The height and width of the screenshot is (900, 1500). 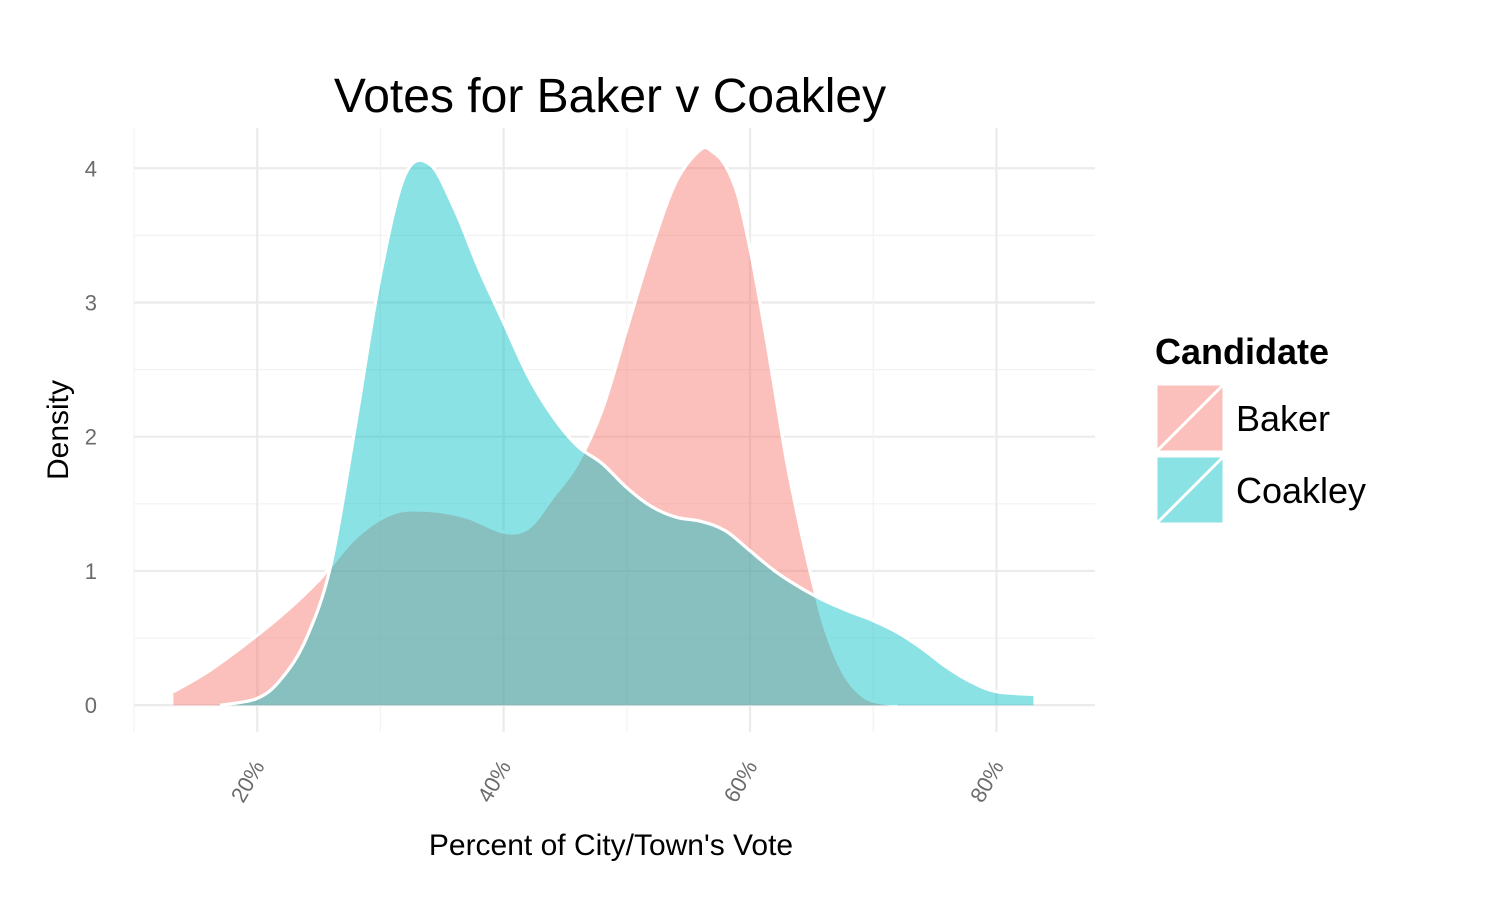 I want to click on legend-key-line-coakley, so click(x=1190, y=490).